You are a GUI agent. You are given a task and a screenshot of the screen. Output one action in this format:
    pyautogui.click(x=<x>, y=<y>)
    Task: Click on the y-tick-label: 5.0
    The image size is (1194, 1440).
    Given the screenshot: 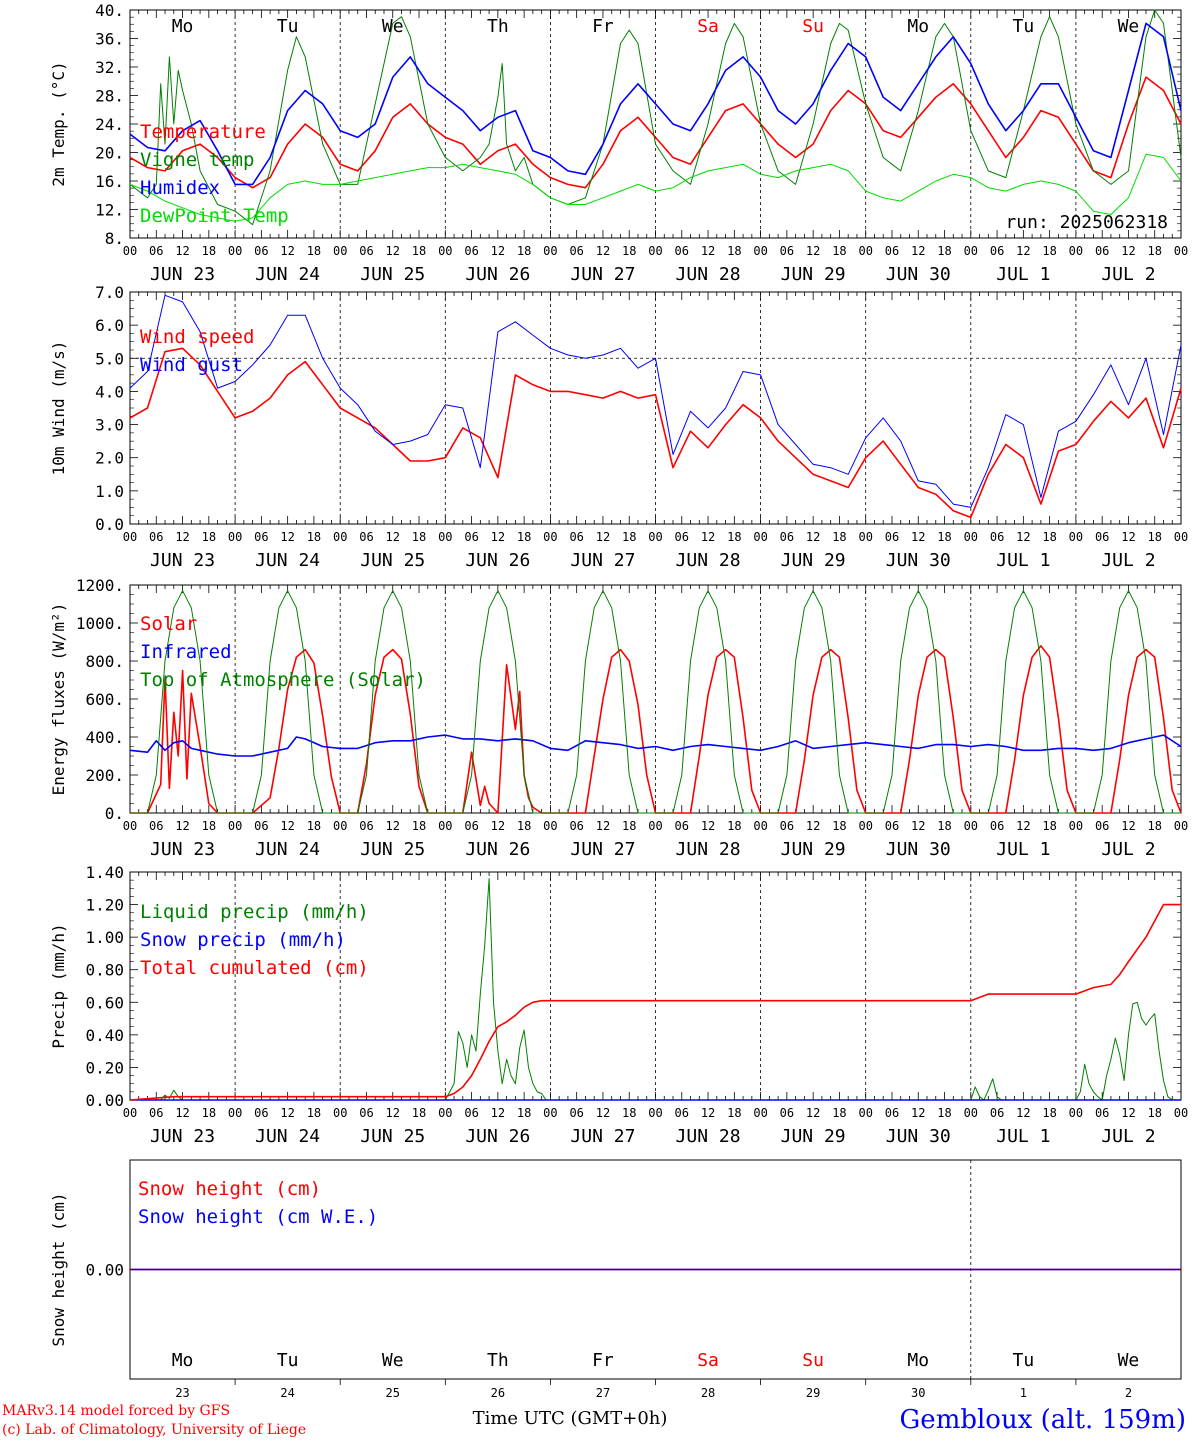 What is the action you would take?
    pyautogui.click(x=109, y=358)
    